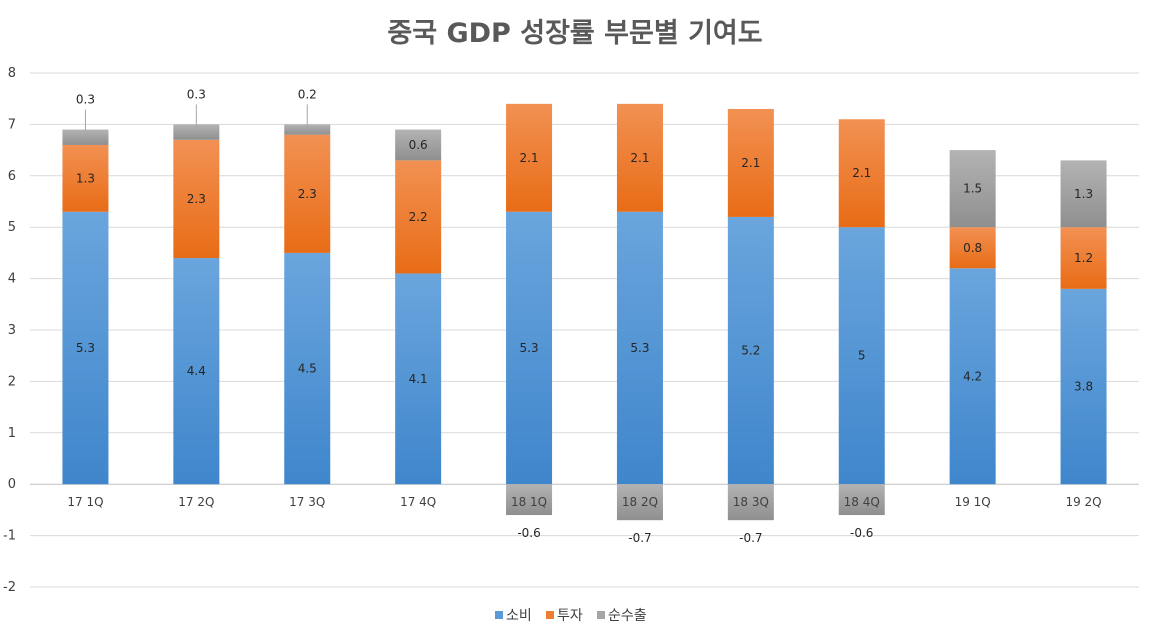 The width and height of the screenshot is (1149, 641). What do you see at coordinates (12, 484) in the screenshot?
I see `y-tick-label: 0` at bounding box center [12, 484].